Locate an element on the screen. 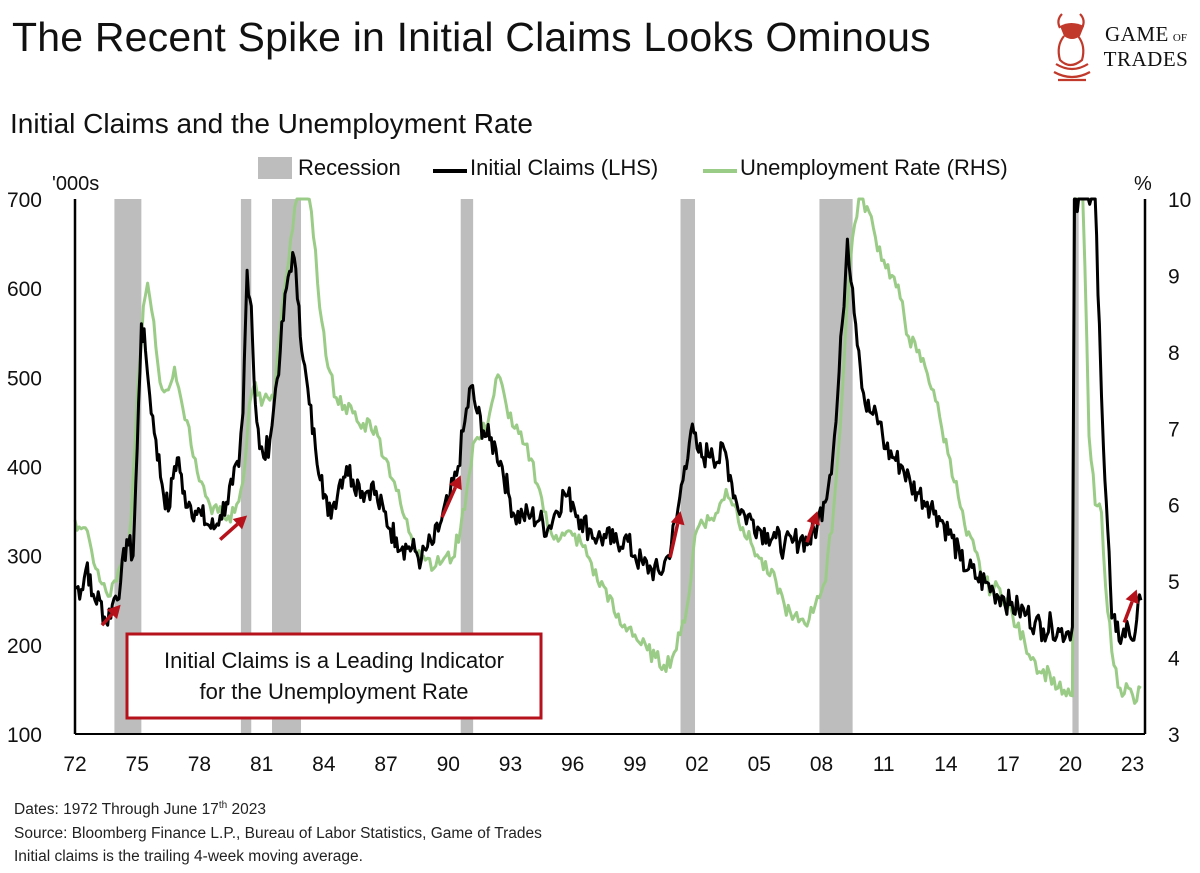 The width and height of the screenshot is (1200, 873). logo-text: GAME OF TRADES is located at coordinates (1146, 47).